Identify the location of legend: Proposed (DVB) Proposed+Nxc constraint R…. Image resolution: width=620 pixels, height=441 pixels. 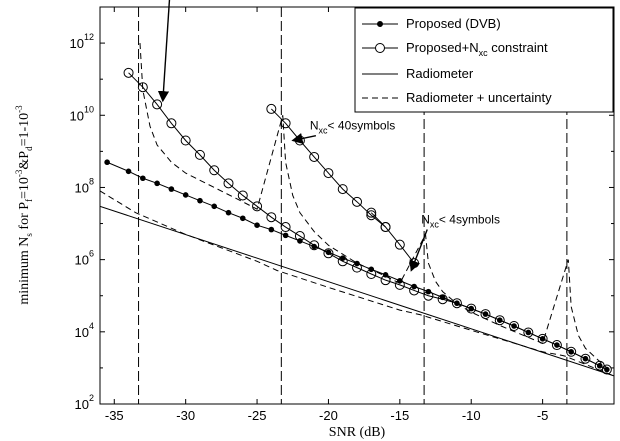
(484, 60).